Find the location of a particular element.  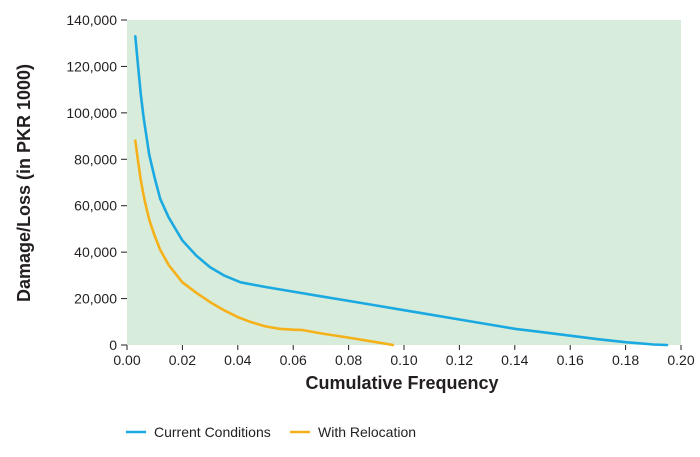

x-tick-label: 0.20 is located at coordinates (680, 360).